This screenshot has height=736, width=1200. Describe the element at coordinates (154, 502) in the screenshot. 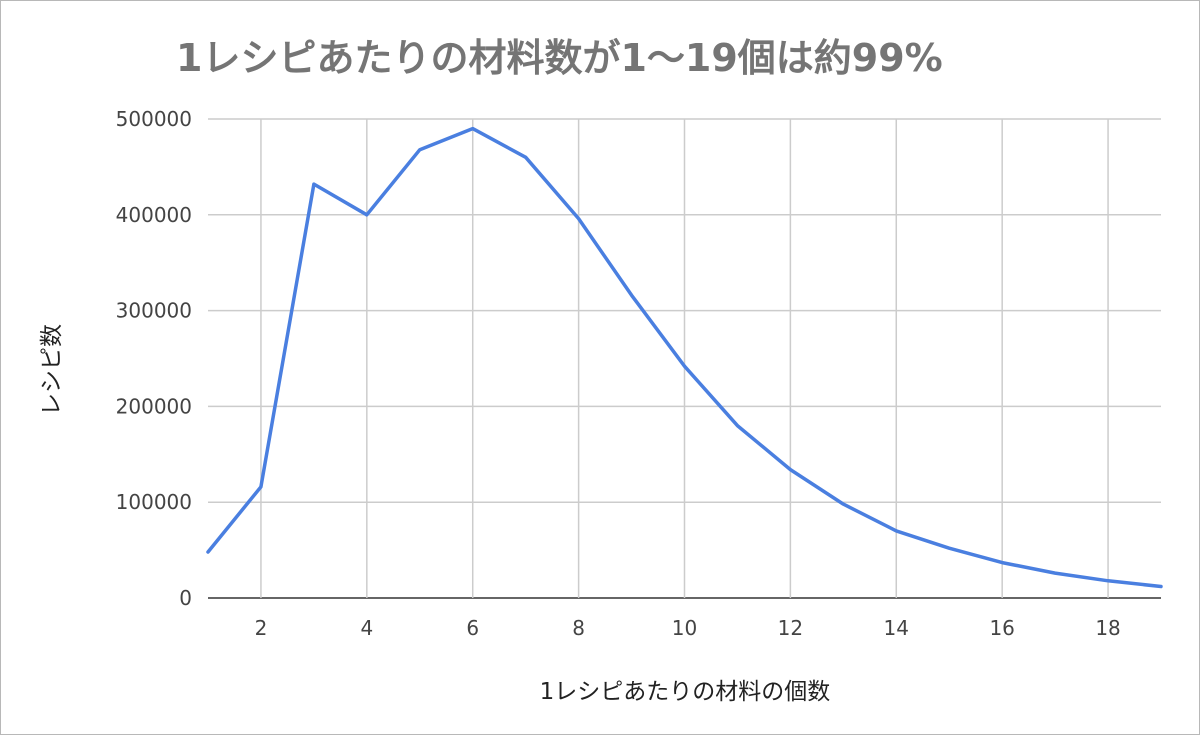

I see `y-tick-label: 100000` at that location.